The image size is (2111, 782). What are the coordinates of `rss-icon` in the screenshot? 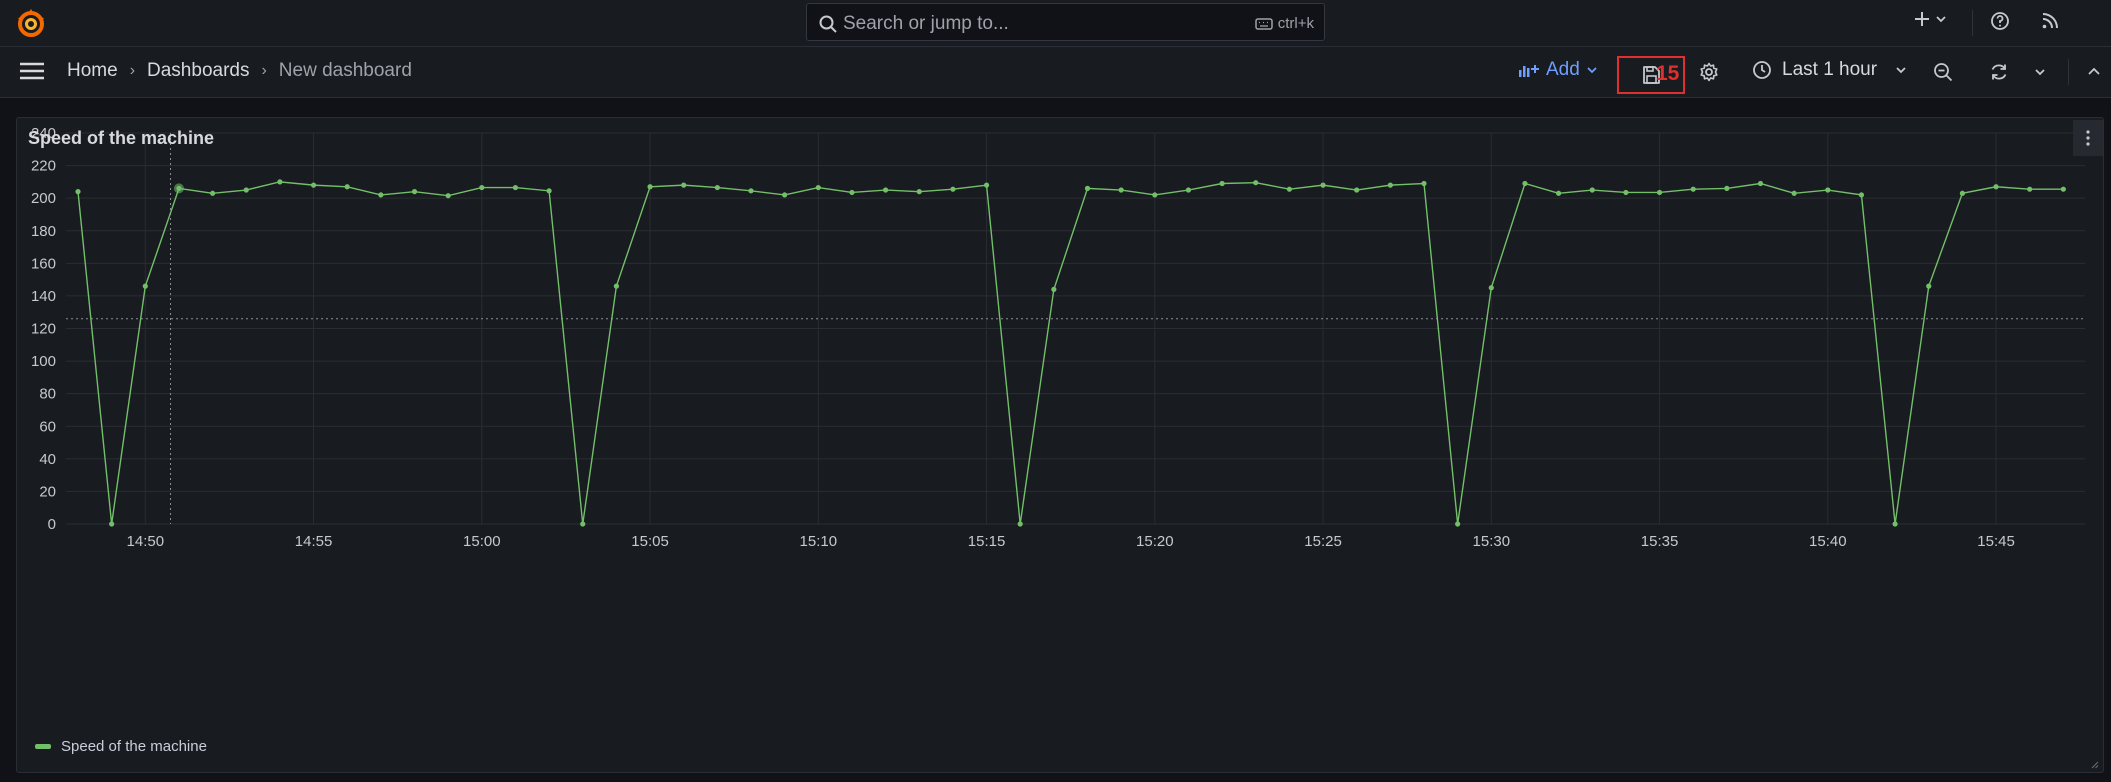 It's located at (2050, 21).